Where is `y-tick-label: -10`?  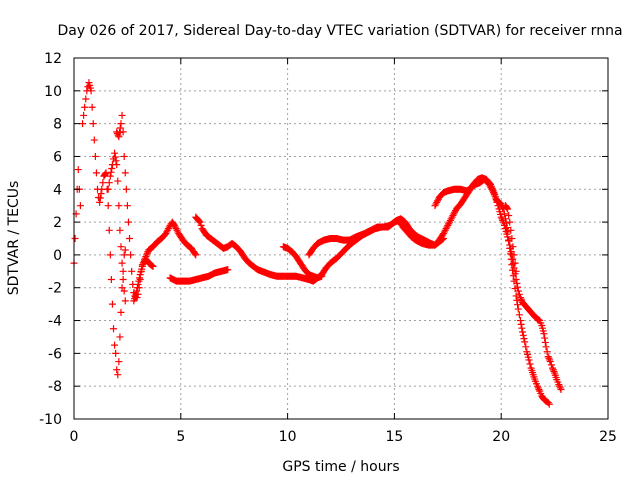 y-tick-label: -10 is located at coordinates (50, 420).